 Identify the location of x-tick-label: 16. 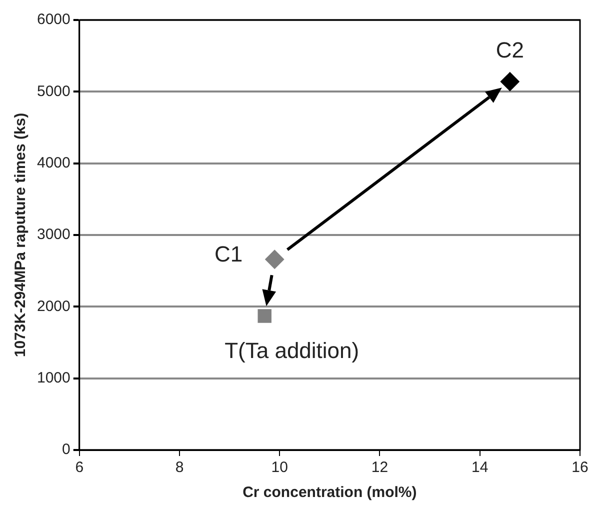
(580, 467).